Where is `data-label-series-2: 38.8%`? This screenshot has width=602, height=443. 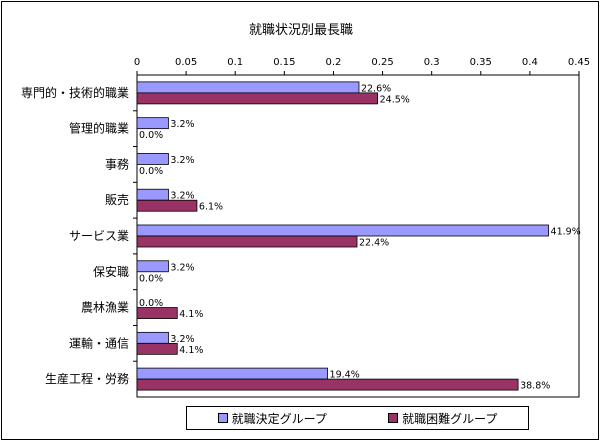
data-label-series-2: 38.8% is located at coordinates (535, 386).